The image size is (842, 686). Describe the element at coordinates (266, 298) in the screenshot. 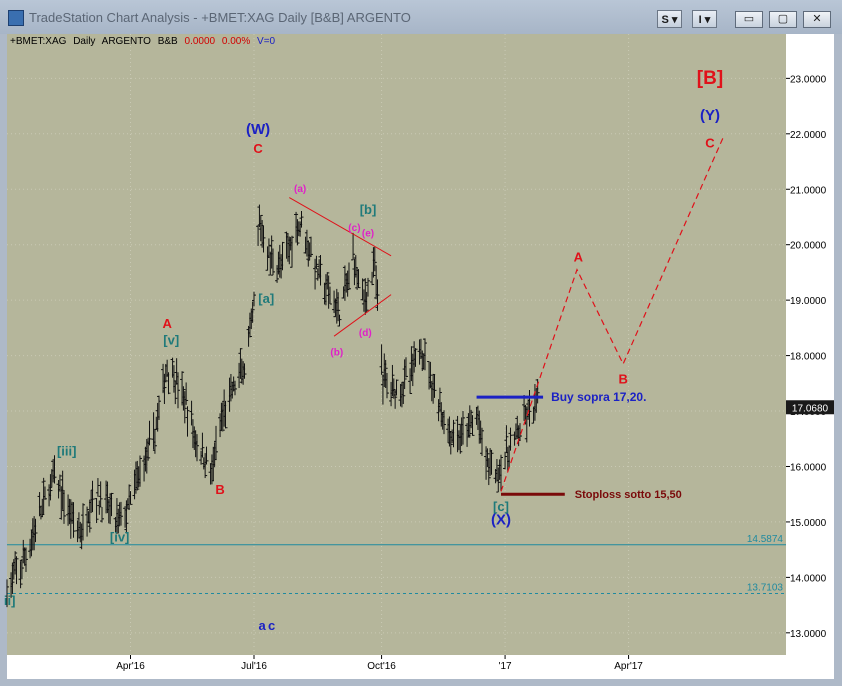

I see `wave-label: [a]` at that location.